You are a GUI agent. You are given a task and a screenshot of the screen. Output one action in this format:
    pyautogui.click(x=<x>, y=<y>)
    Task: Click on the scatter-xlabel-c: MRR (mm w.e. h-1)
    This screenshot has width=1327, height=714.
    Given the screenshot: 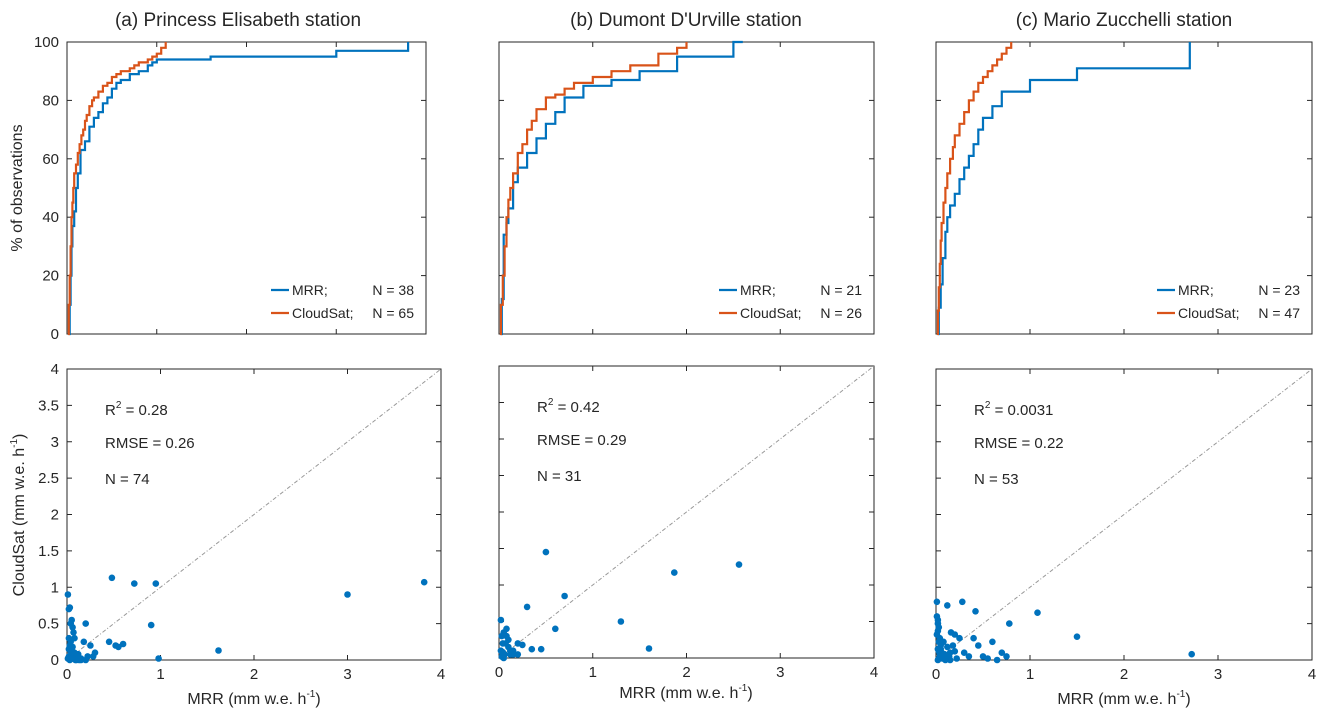 What is the action you would take?
    pyautogui.click(x=1123, y=698)
    